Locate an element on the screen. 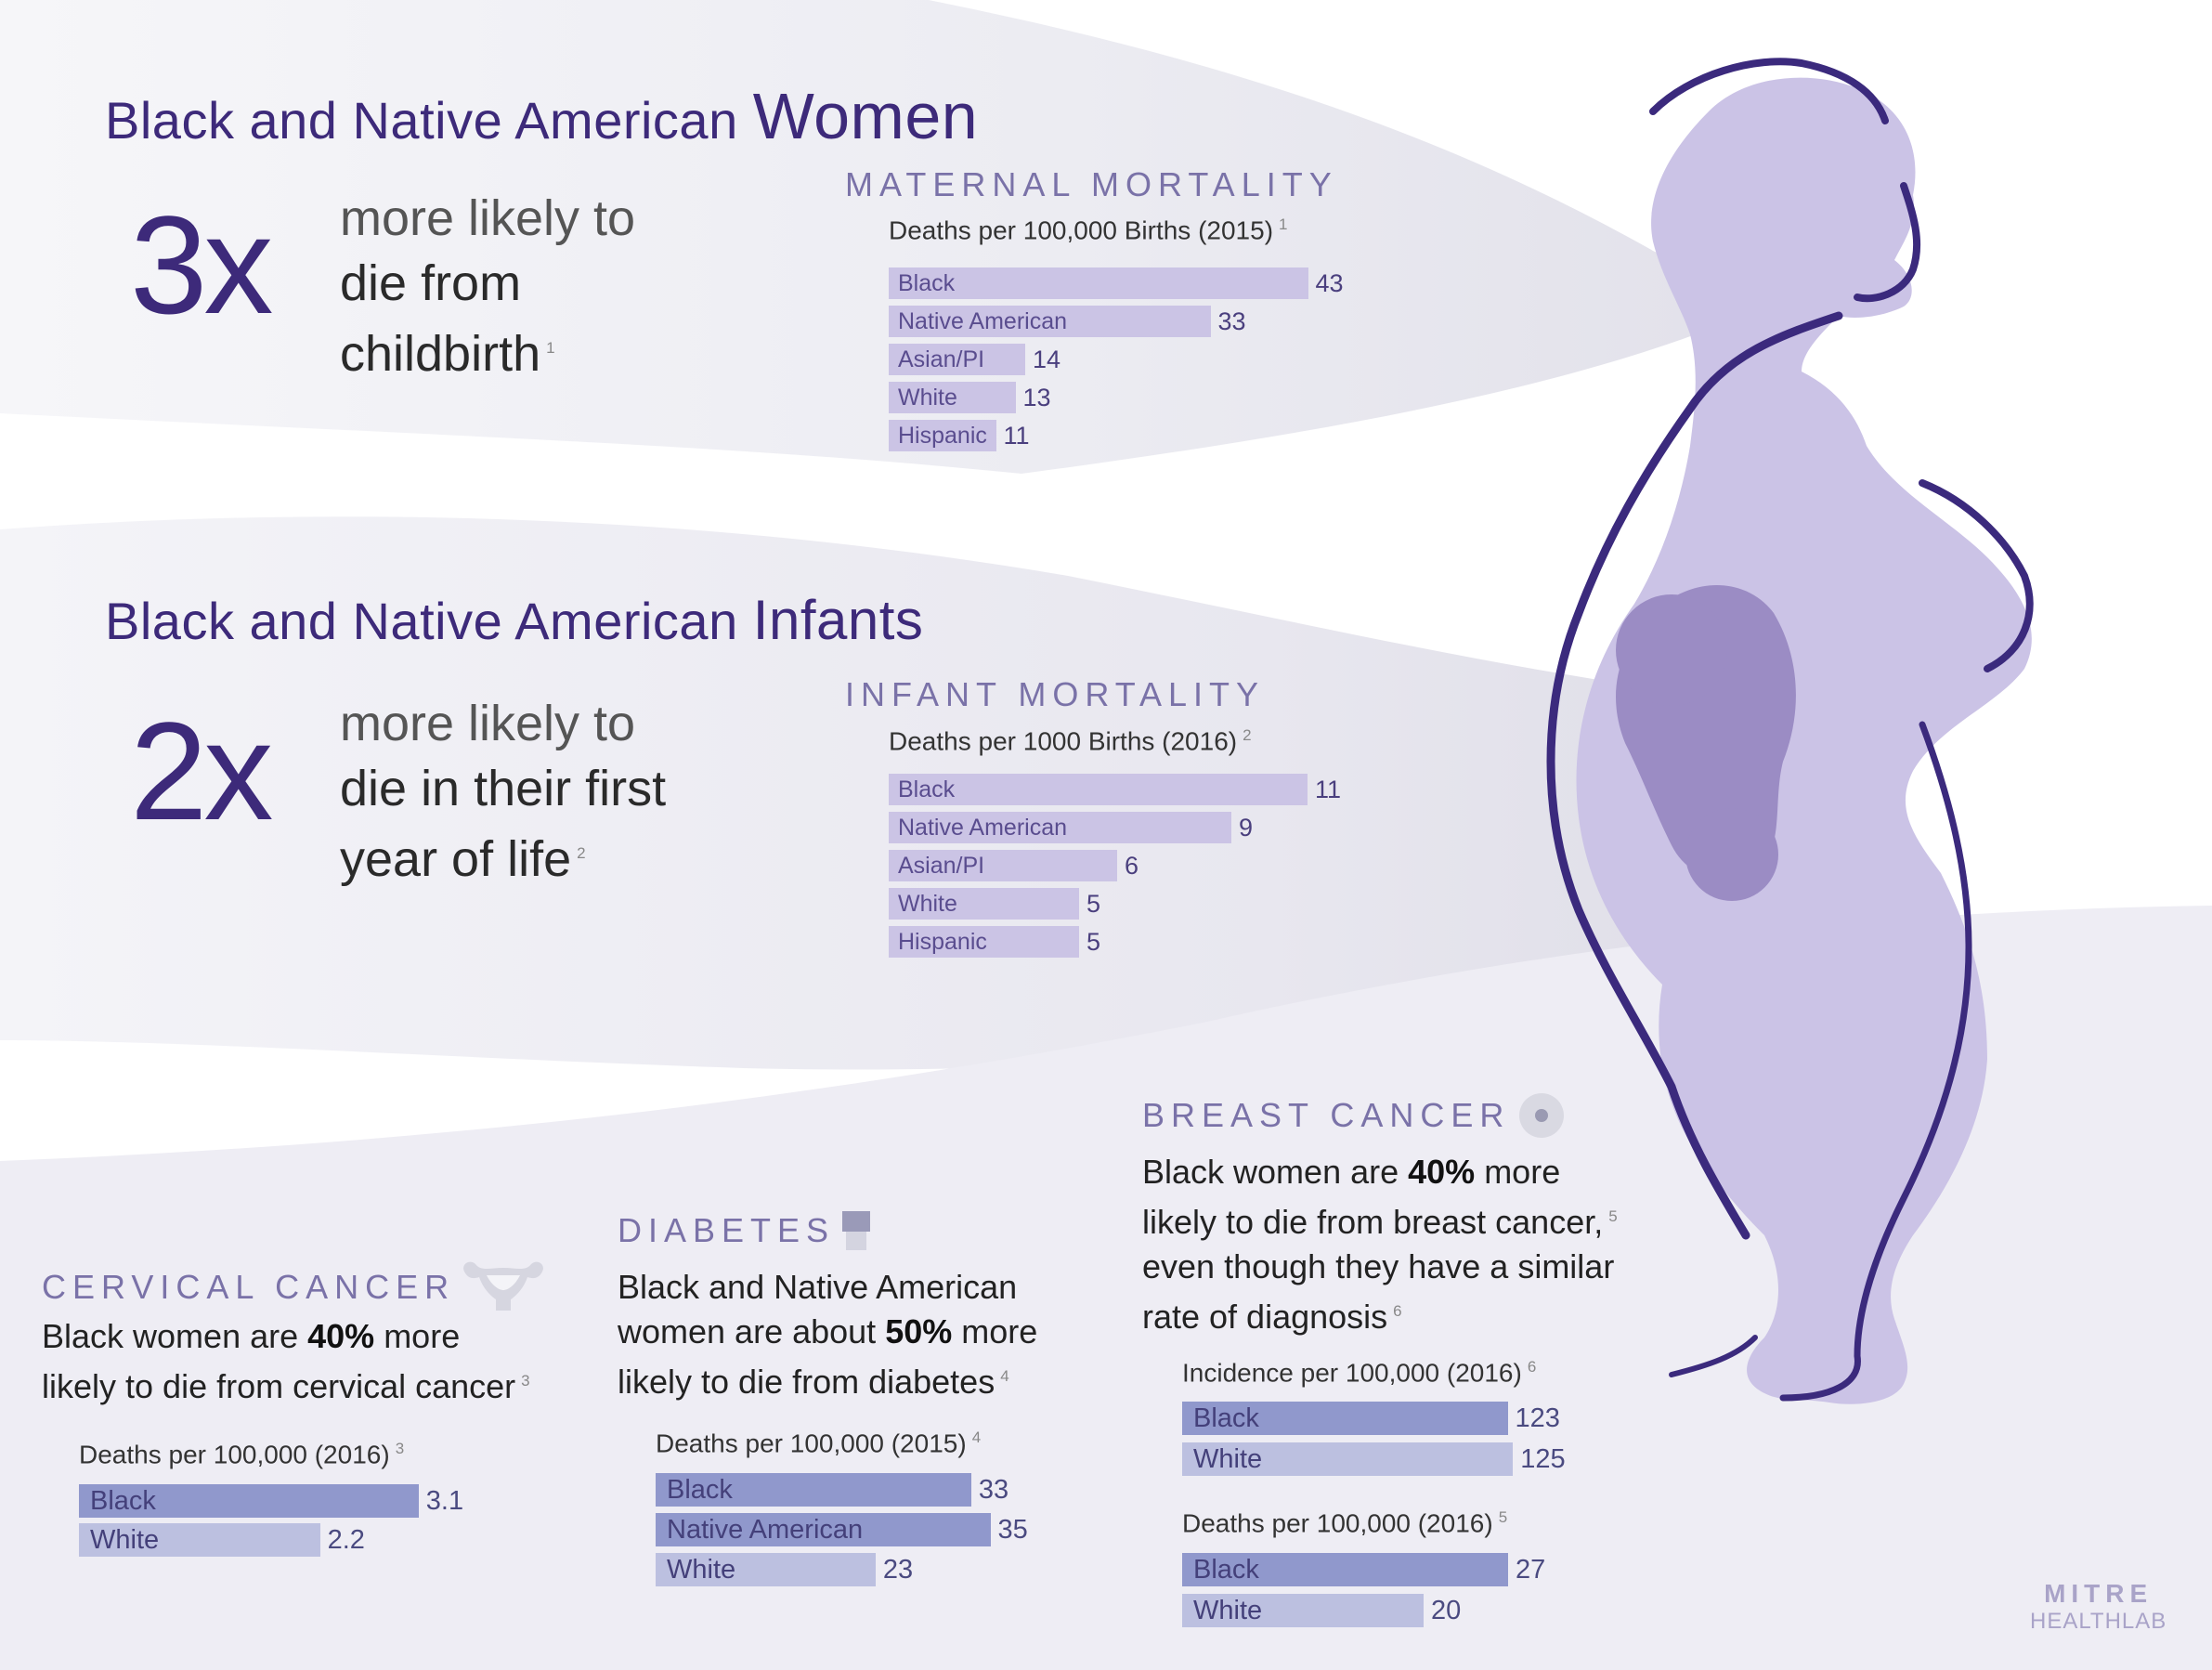 This screenshot has height=1670, width=2212. cervical-desc-line-2: likely to die from cervical cancer 3 is located at coordinates (302, 1384).